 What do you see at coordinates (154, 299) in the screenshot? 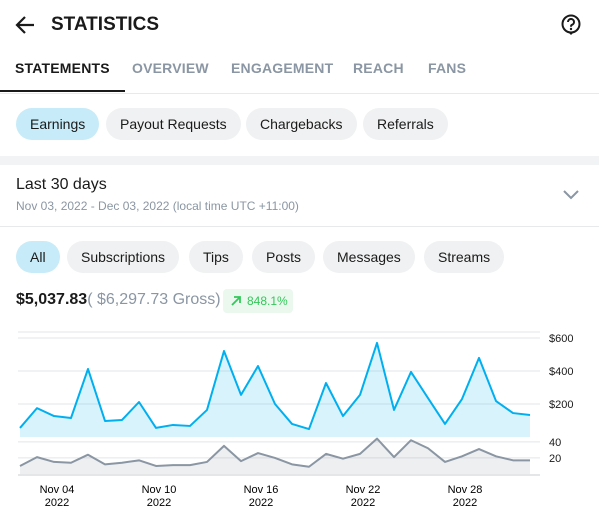
I see `gross-amount: ( $6,297.73 Gross)` at bounding box center [154, 299].